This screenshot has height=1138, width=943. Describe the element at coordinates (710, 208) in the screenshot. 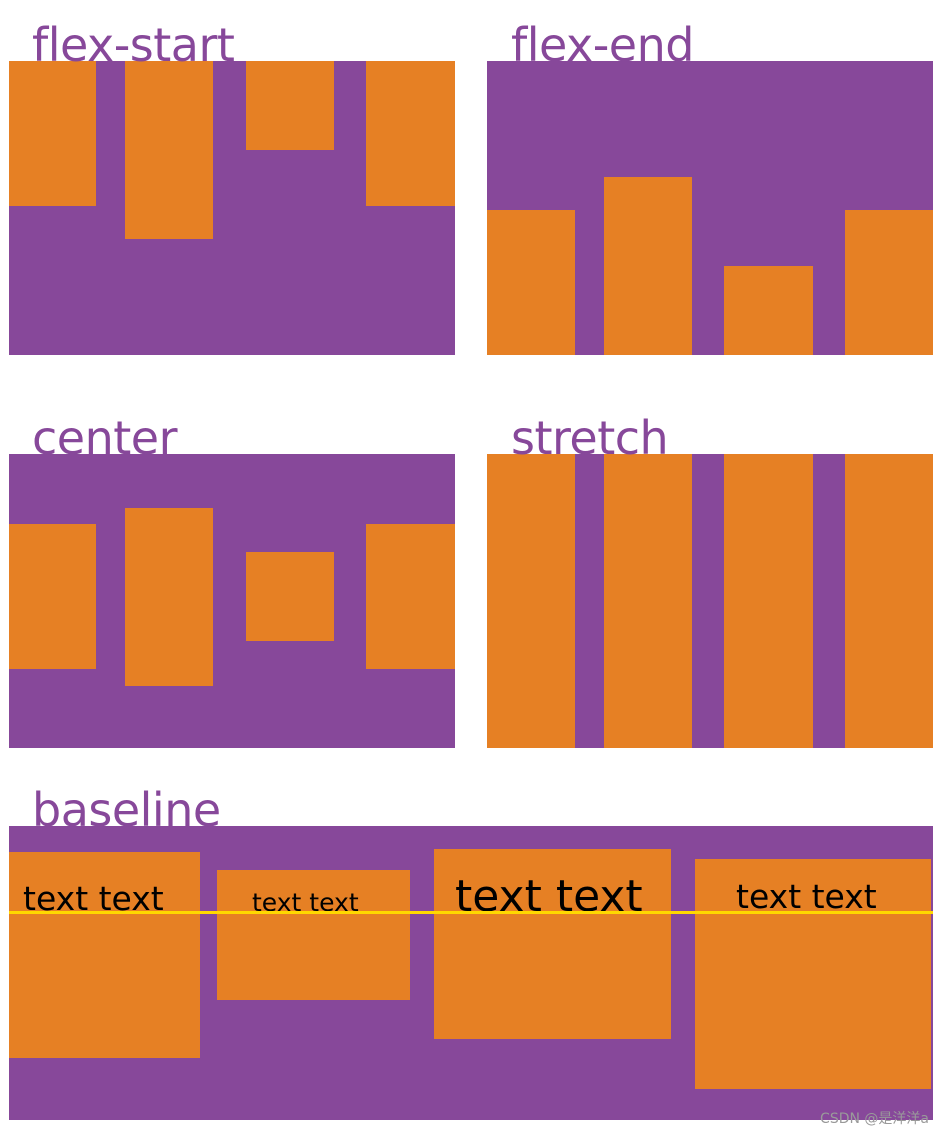

I see `flex-end-container` at that location.